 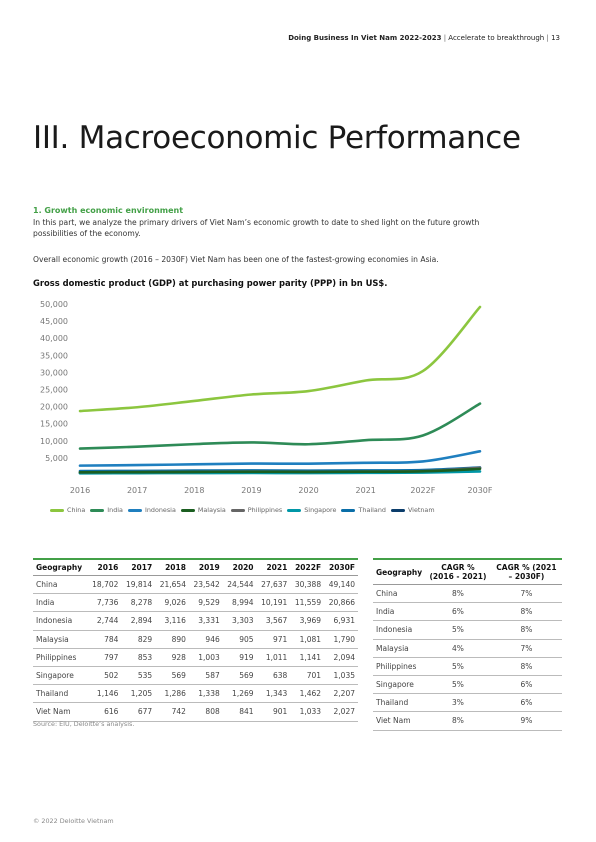 What do you see at coordinates (341, 567) in the screenshot?
I see `column-header: 2030F` at bounding box center [341, 567].